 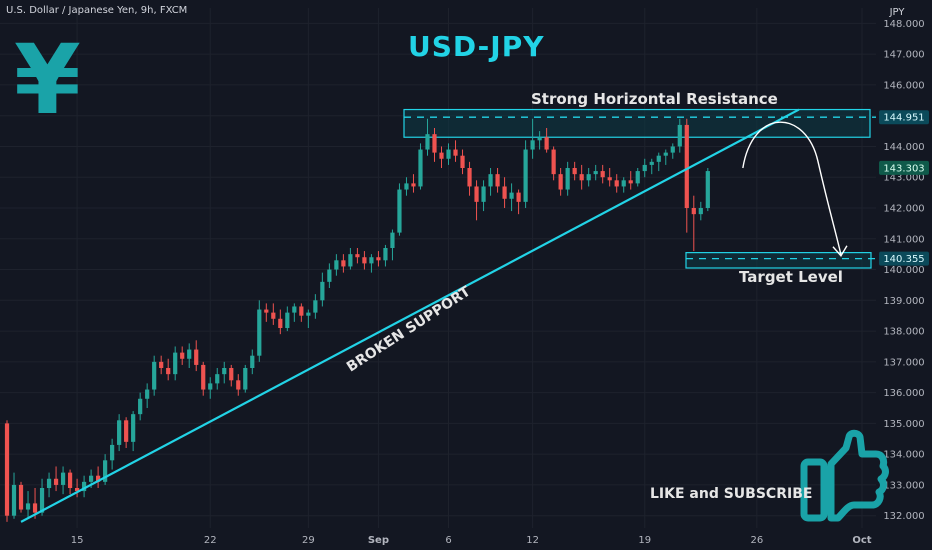 I want to click on price-tag-label: 143.303, so click(x=903, y=168).